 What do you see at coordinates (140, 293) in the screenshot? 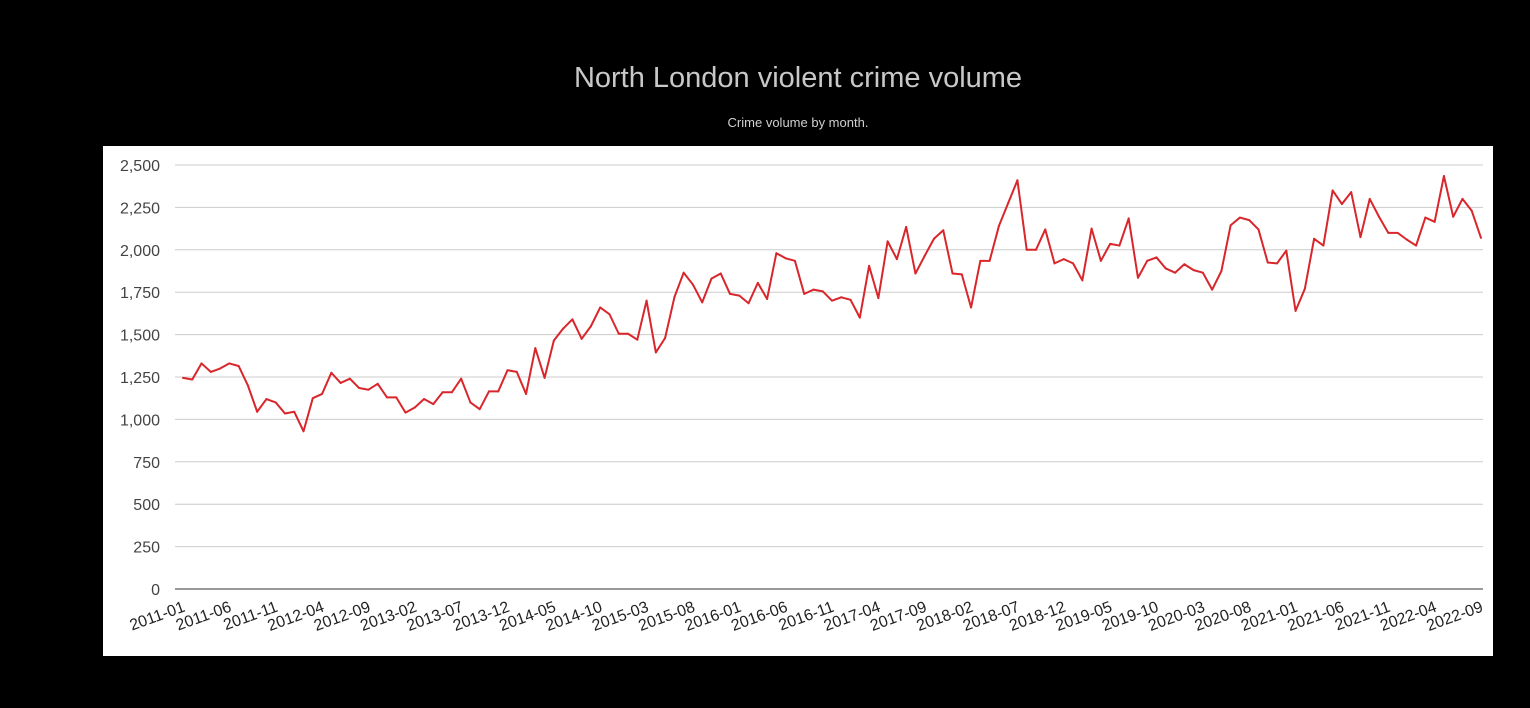
I see `y-tick-label: 1,750` at bounding box center [140, 293].